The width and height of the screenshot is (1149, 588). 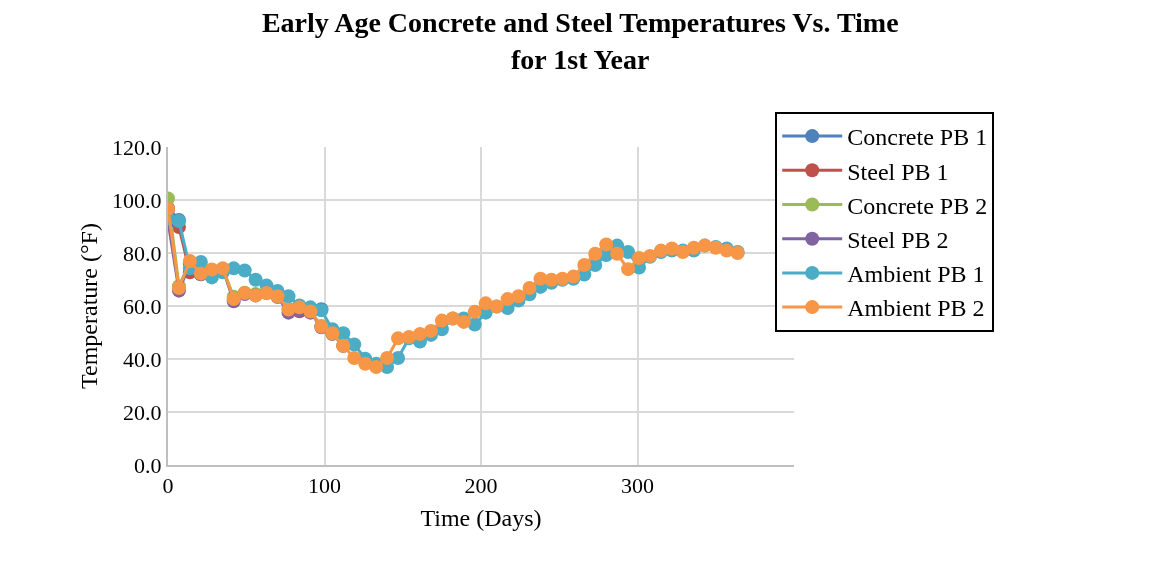 What do you see at coordinates (917, 205) in the screenshot?
I see `legend-label: Concrete PB 2` at bounding box center [917, 205].